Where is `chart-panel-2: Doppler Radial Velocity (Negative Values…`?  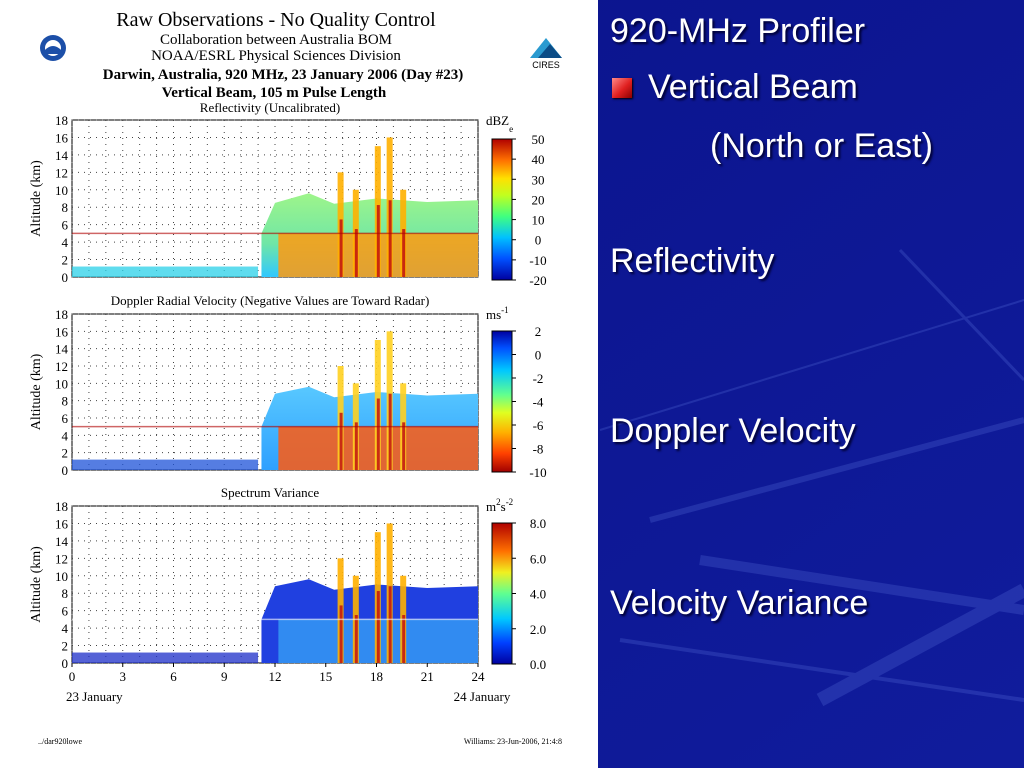 chart-panel-2: Doppler Radial Velocity (Negative Values… is located at coordinates (288, 386).